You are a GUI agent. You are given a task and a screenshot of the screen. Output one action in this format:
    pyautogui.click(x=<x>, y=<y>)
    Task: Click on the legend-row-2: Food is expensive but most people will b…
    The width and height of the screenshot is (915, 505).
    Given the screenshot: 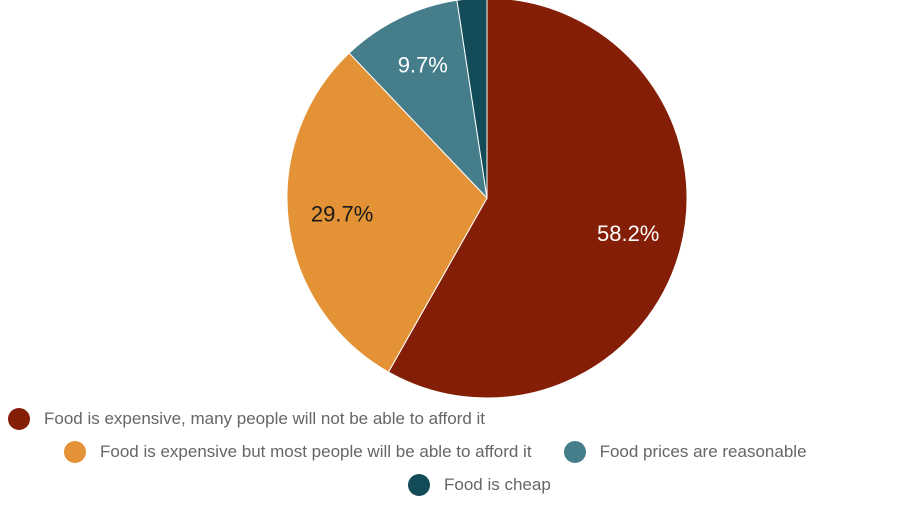 What is the action you would take?
    pyautogui.click(x=435, y=452)
    